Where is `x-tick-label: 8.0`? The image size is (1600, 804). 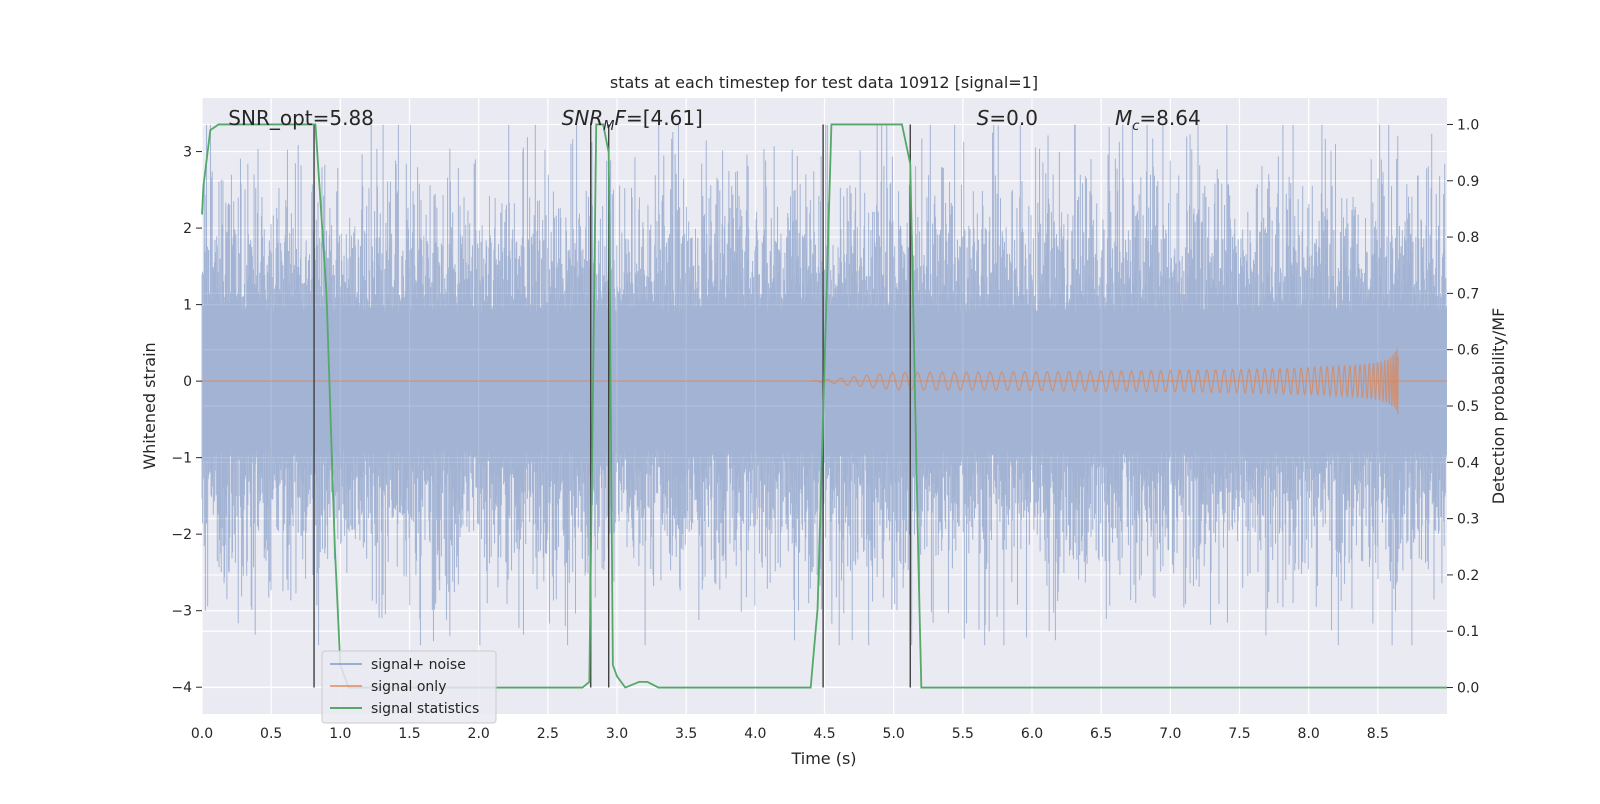
x-tick-label: 8.0 is located at coordinates (1309, 734).